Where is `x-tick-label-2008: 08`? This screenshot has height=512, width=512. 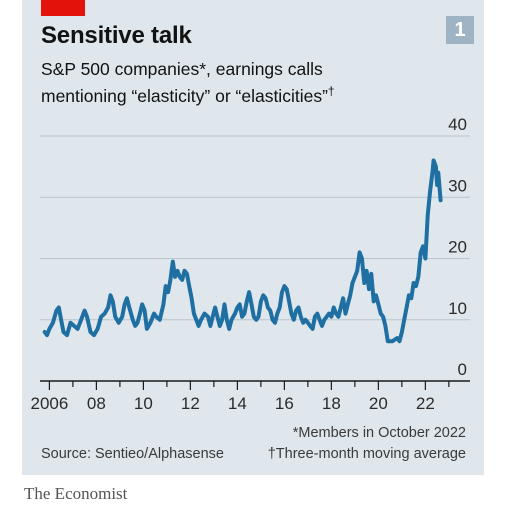
x-tick-label-2008: 08 is located at coordinates (96, 403).